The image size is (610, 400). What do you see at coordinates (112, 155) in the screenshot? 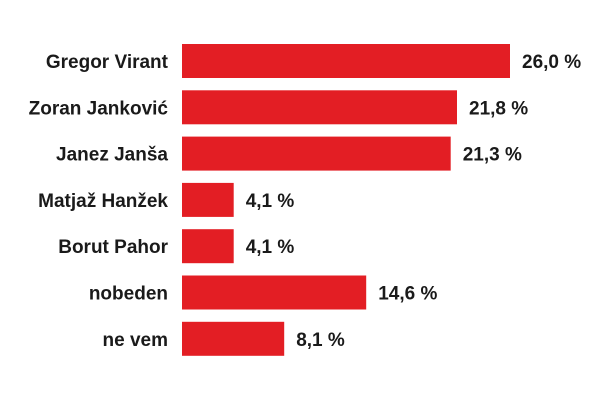
I see `category-label: Janez Janša` at bounding box center [112, 155].